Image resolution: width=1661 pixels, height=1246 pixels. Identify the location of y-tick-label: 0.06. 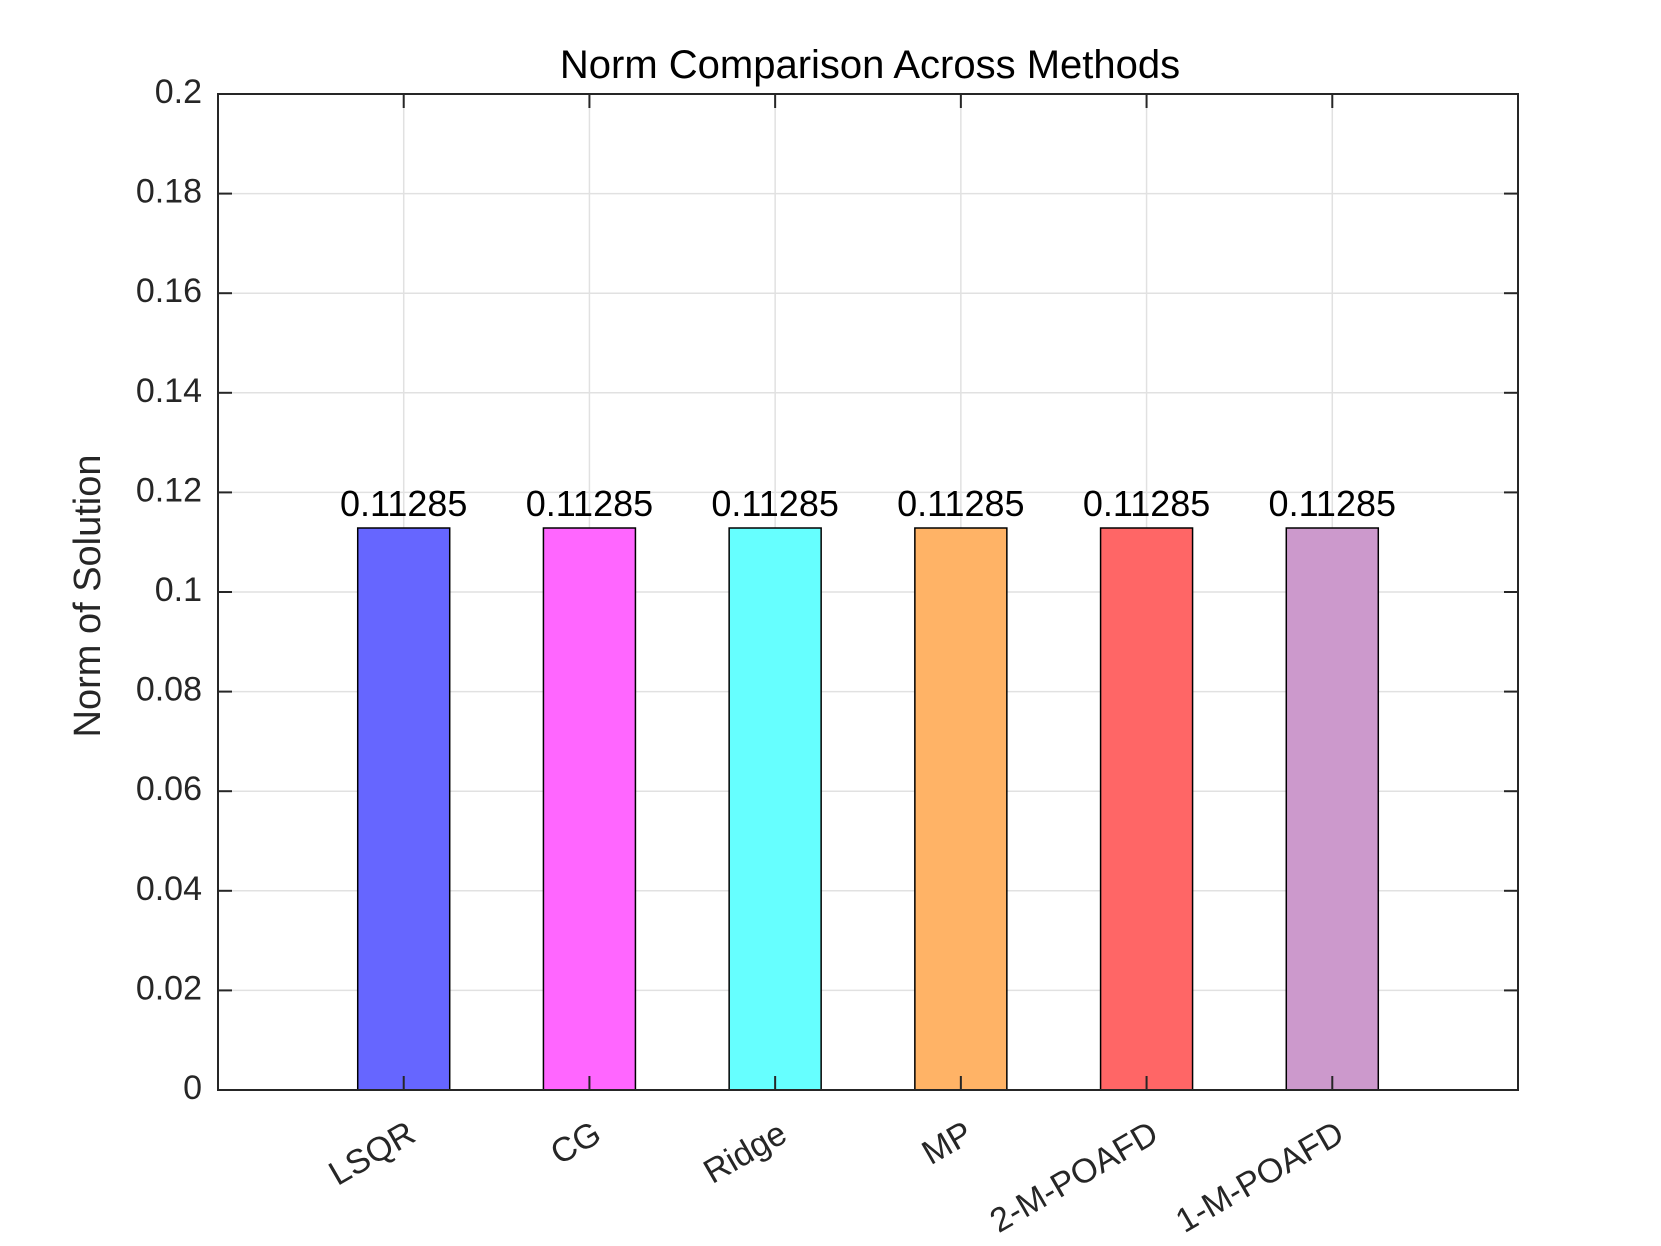
(169, 789).